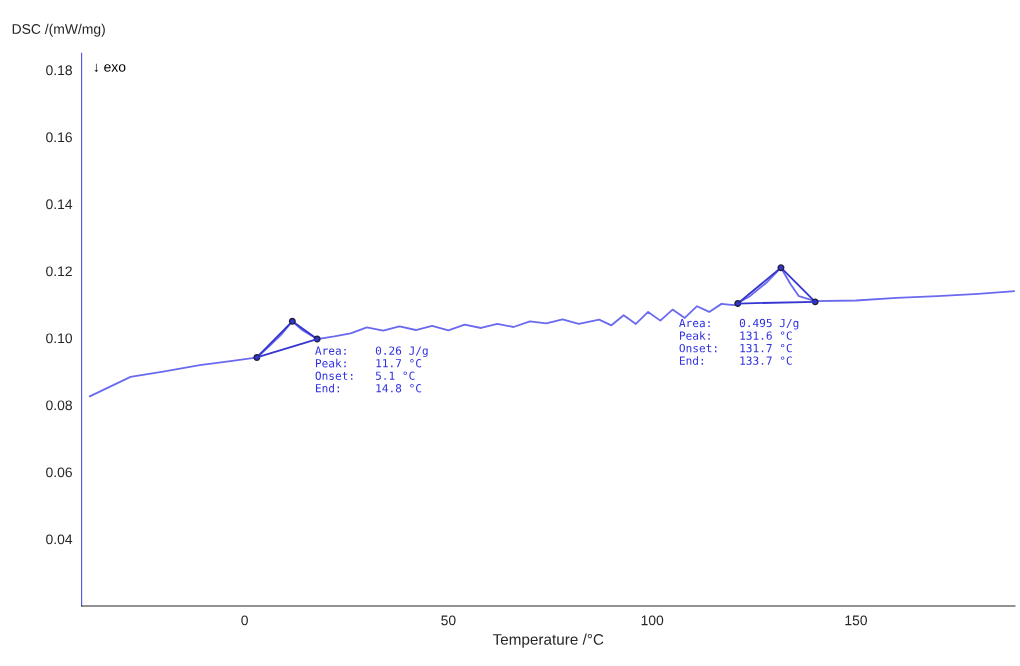 The image size is (1020, 666). Describe the element at coordinates (448, 620) in the screenshot. I see `x-tick-label: 50` at that location.